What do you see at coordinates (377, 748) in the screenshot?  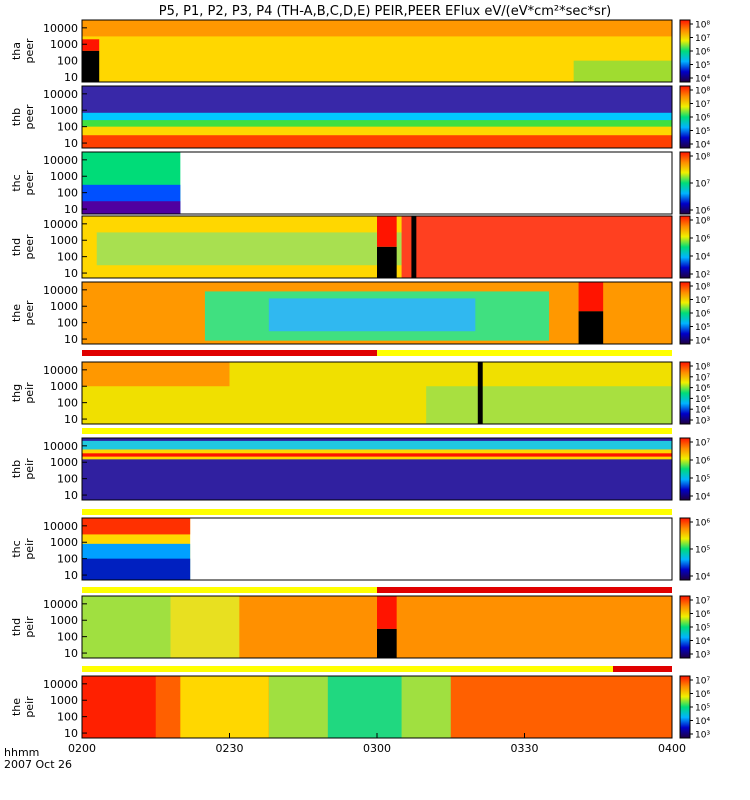 I see `x-tick-label: 0300` at bounding box center [377, 748].